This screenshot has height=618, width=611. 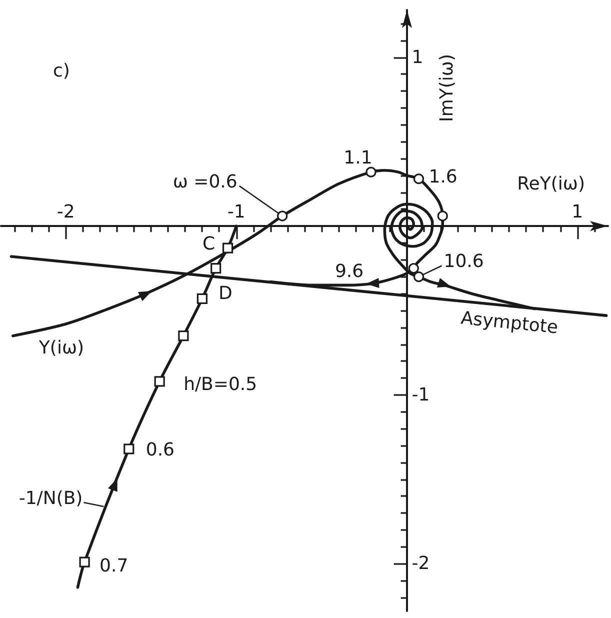 What do you see at coordinates (418, 57) in the screenshot?
I see `y-tick-label: 1` at bounding box center [418, 57].